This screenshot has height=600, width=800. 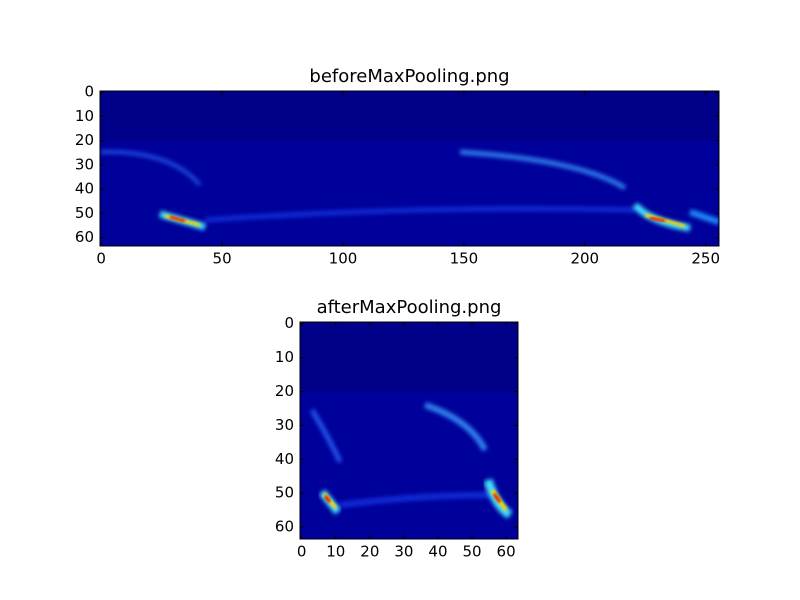 I want to click on x-tick-label: 250, so click(x=705, y=259).